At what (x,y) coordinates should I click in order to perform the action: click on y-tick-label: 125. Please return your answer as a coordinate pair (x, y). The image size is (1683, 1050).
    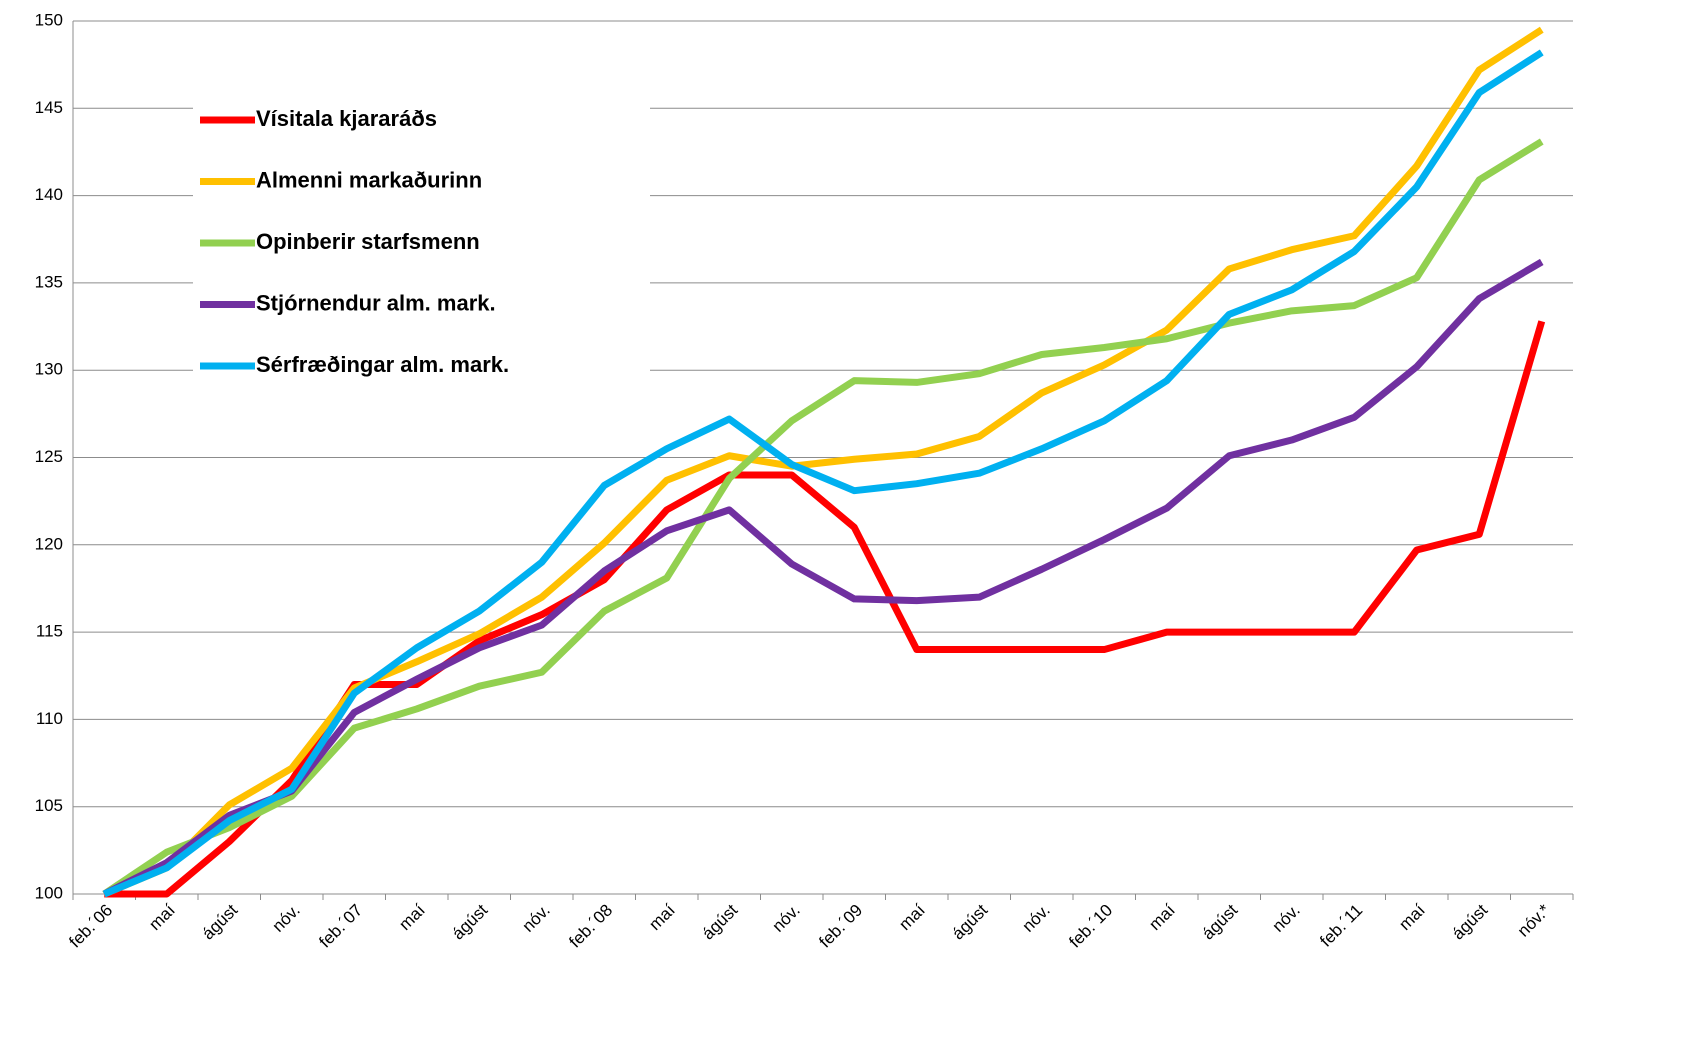
    Looking at the image, I should click on (49, 456).